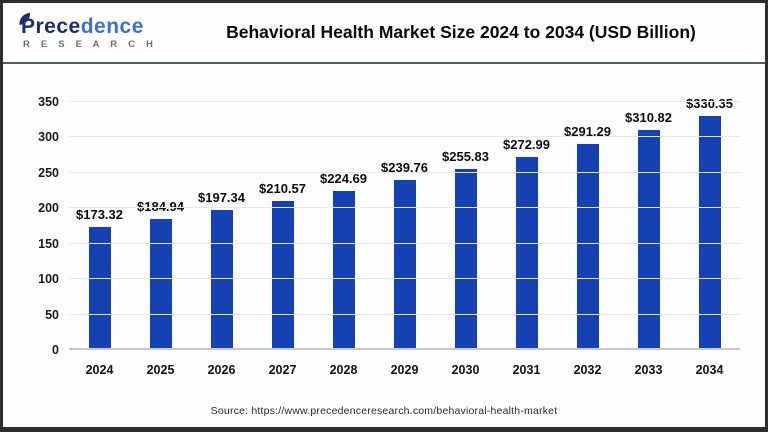 The image size is (768, 432). I want to click on bar-2024, so click(99, 288).